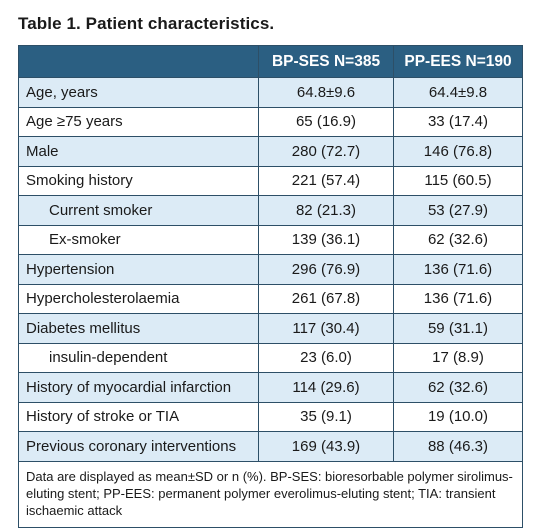  What do you see at coordinates (326, 121) in the screenshot?
I see `value-bp-ses: 65 (16.9)` at bounding box center [326, 121].